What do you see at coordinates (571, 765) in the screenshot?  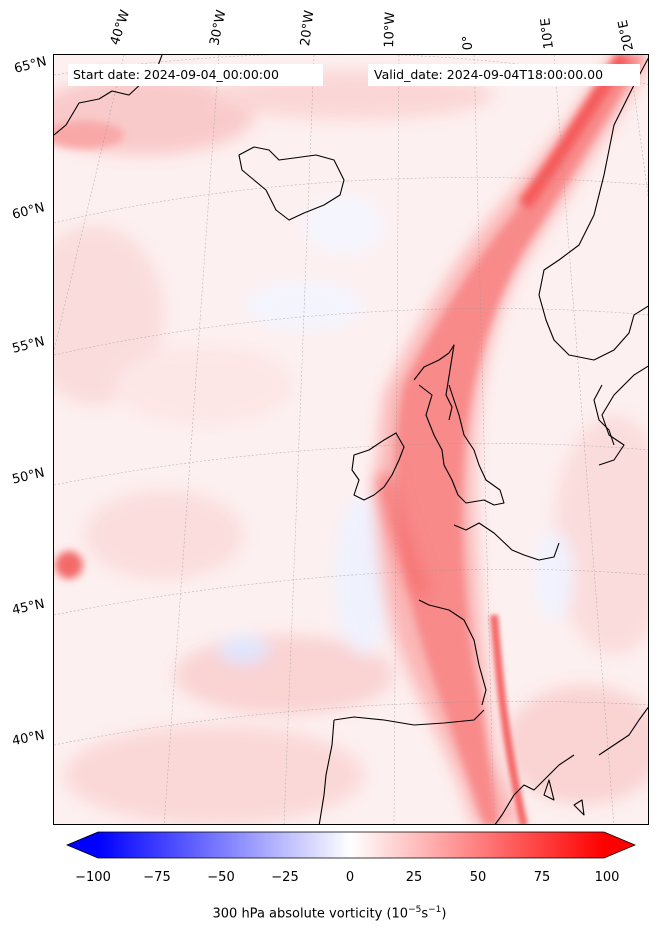 I see `mediterranean-coast` at bounding box center [571, 765].